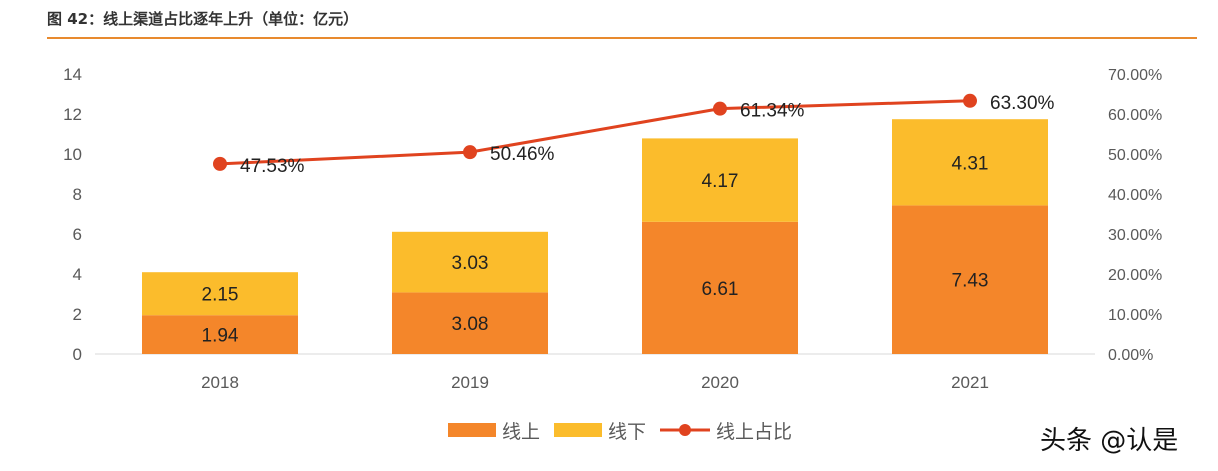 This screenshot has height=471, width=1218. I want to click on y-tick-label: 14, so click(72, 74).